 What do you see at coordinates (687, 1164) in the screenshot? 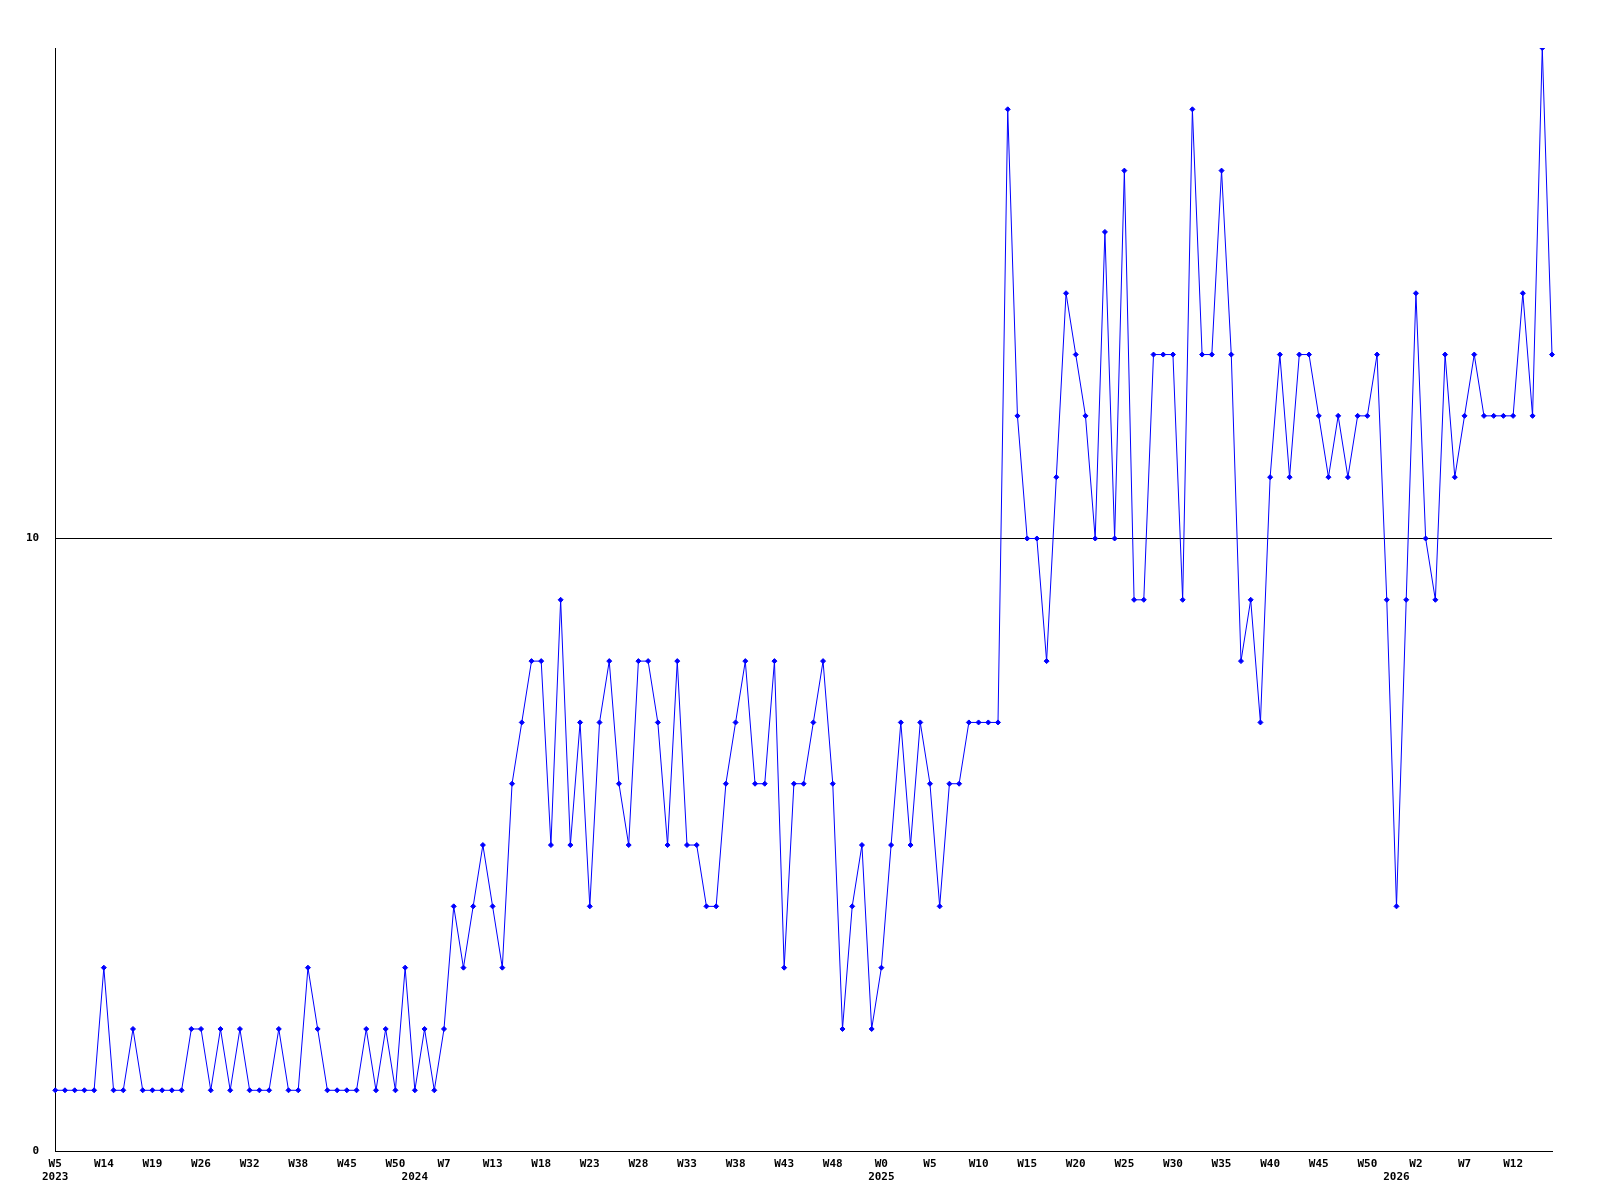
I see `x-tick-label: W33` at bounding box center [687, 1164].